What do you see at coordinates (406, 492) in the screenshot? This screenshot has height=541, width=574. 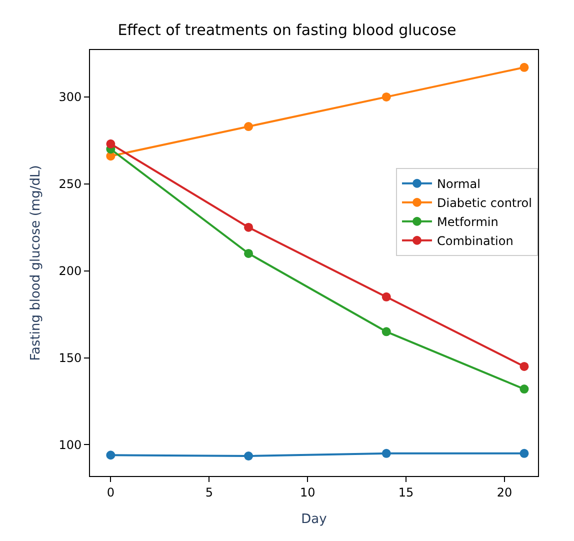 I see `x-tick-label: 15` at bounding box center [406, 492].